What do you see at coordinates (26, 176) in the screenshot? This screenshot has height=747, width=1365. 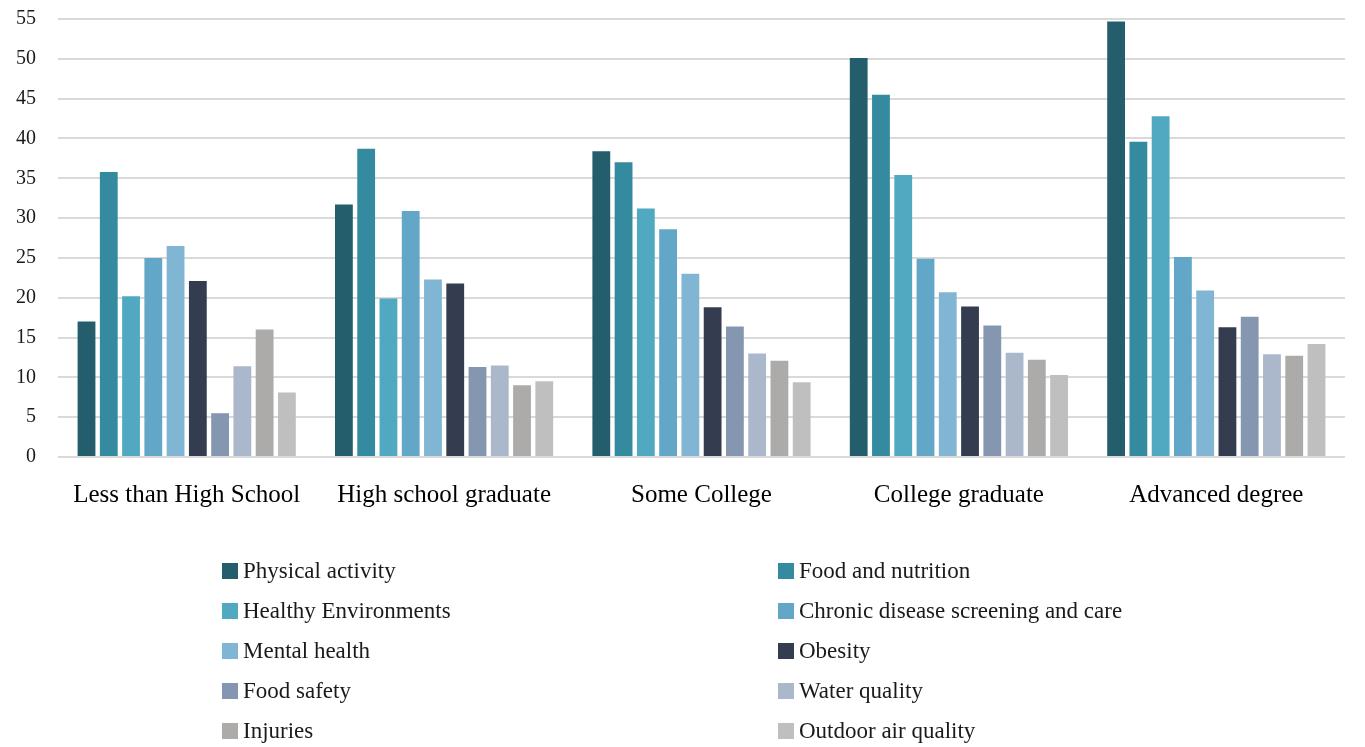 I see `y-tick-label: 35` at bounding box center [26, 176].